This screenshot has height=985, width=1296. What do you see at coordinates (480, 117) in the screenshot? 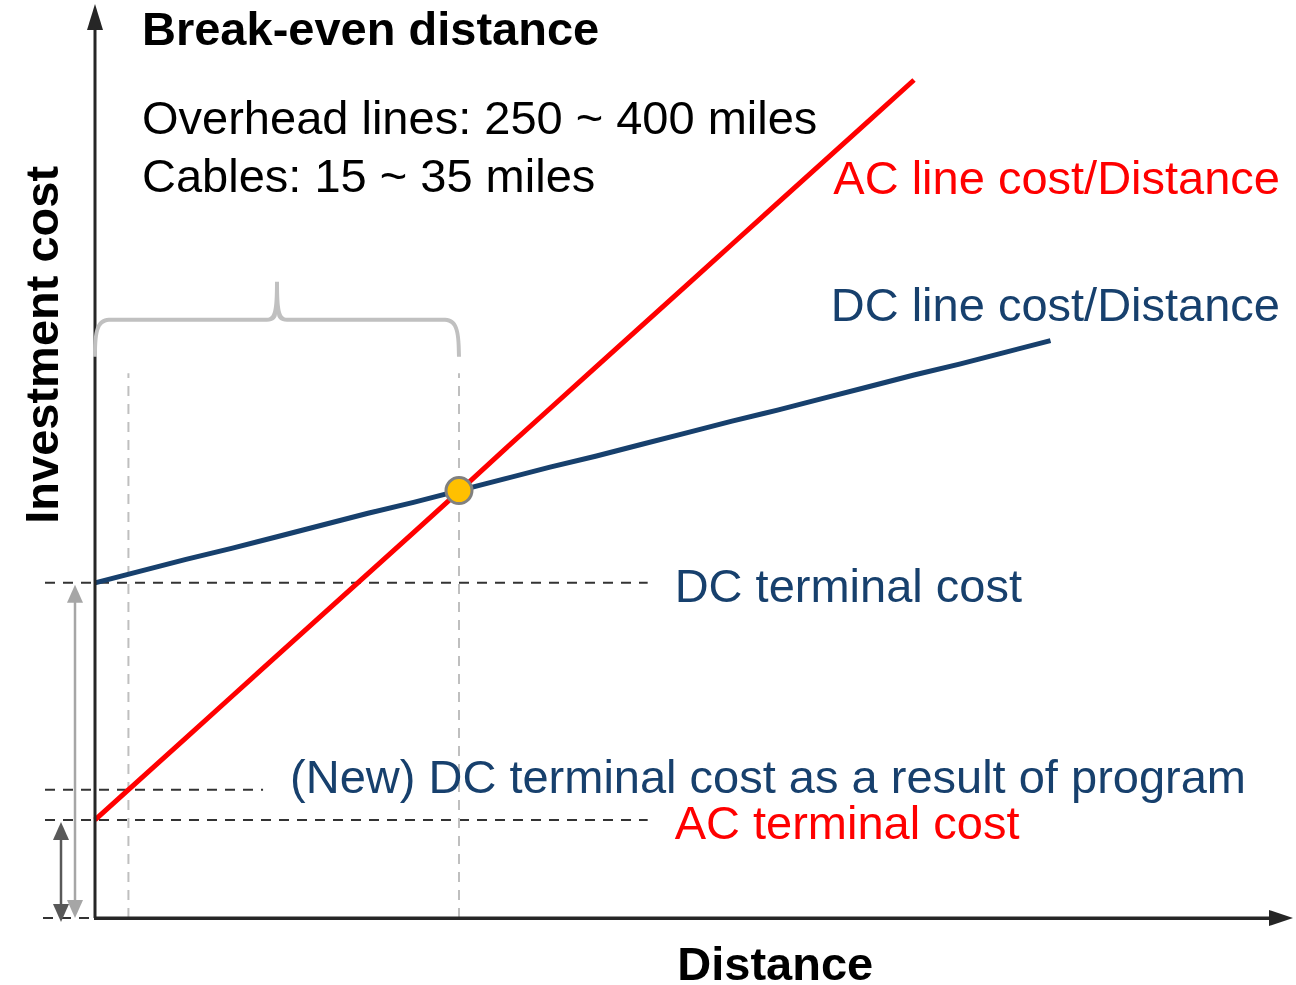
I see `annotation: Overhead lines: 250 ~ 400 miles` at bounding box center [480, 117].